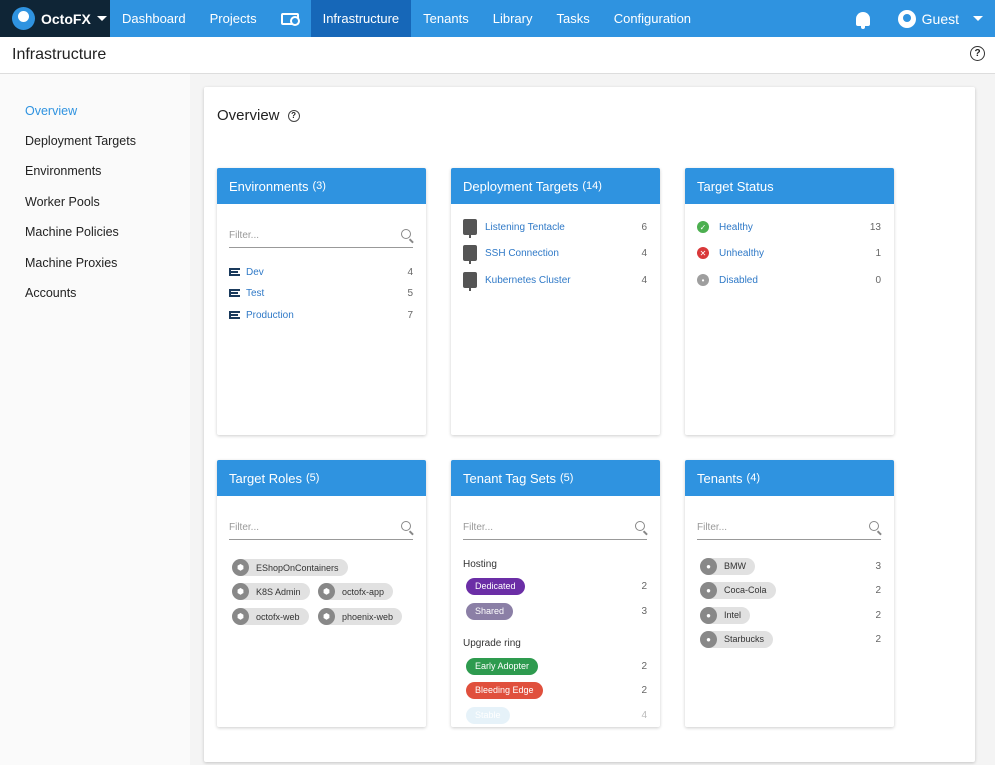  I want to click on nav-search, so click(290, 18).